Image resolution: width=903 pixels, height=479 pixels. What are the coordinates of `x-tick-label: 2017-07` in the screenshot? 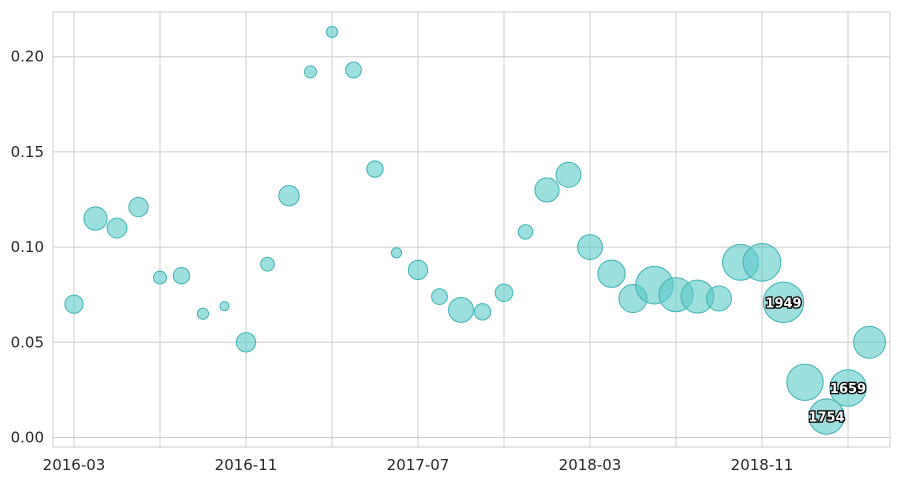 It's located at (418, 465).